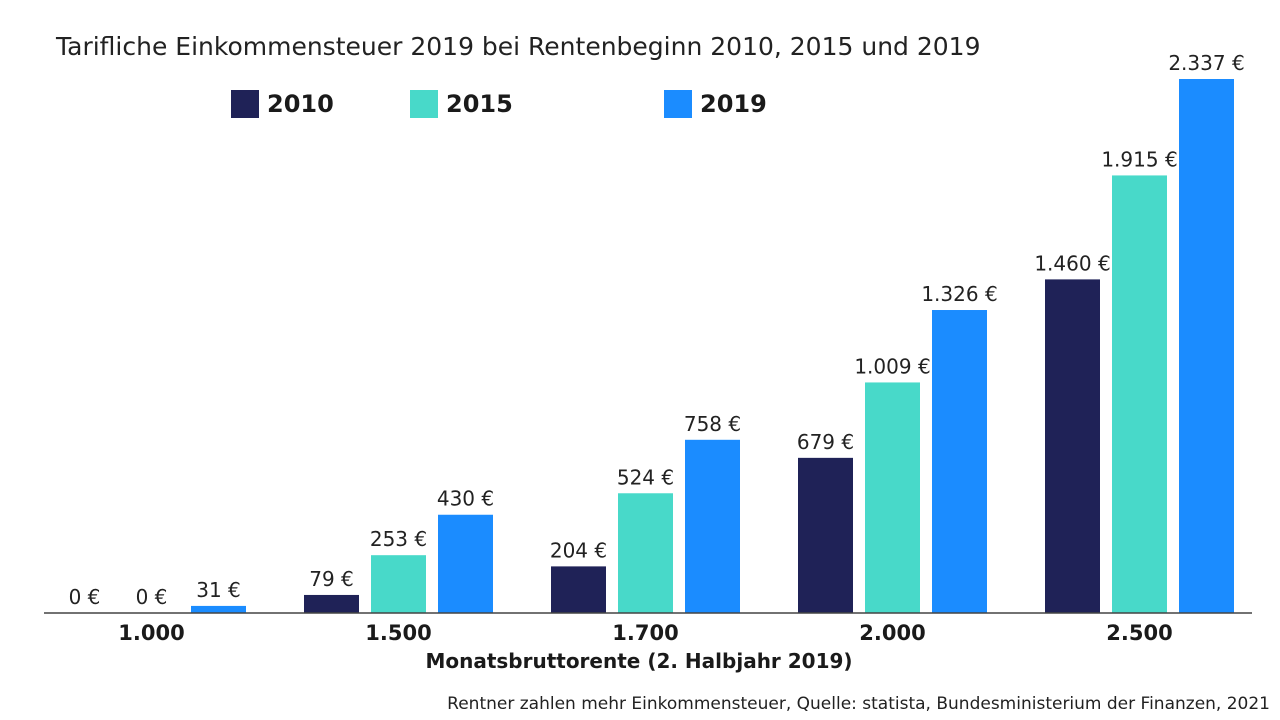 Image resolution: width=1280 pixels, height=720 pixels. I want to click on bar-label-2010-1000: 0 €, so click(85, 597).